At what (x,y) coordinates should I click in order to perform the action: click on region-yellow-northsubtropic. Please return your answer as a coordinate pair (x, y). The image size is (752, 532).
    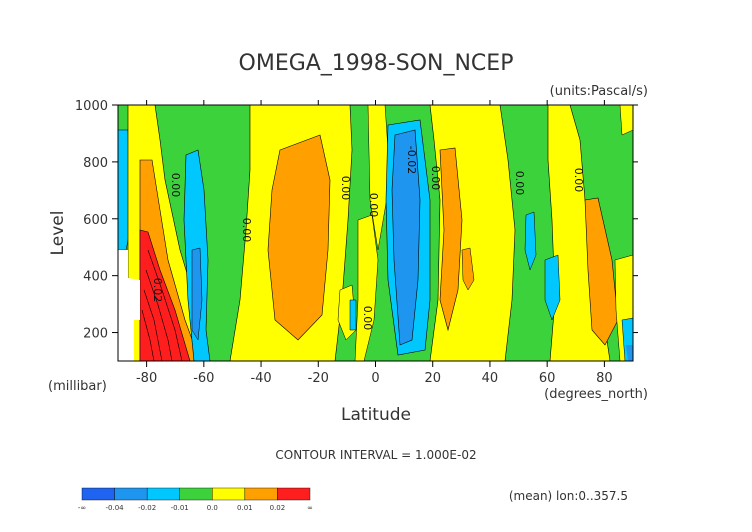
    Looking at the image, I should click on (472, 233).